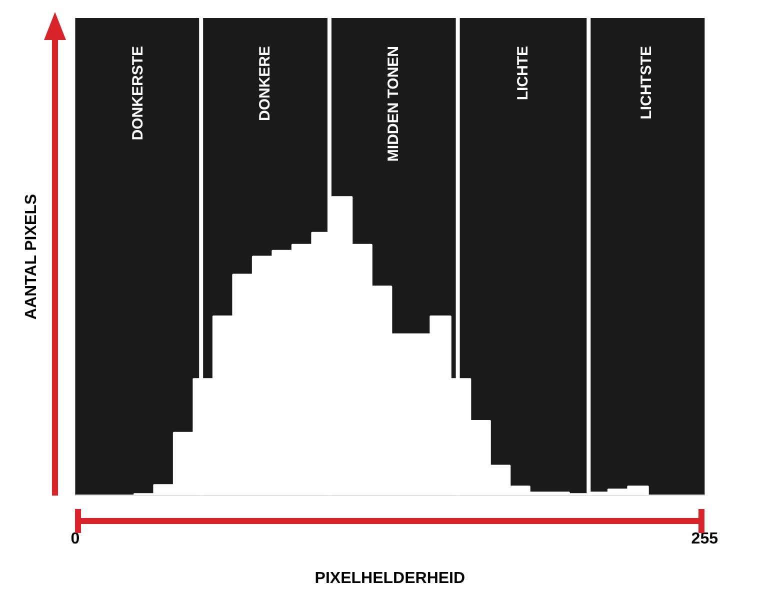  Describe the element at coordinates (265, 84) in the screenshot. I see `band-label: DONKERE` at that location.